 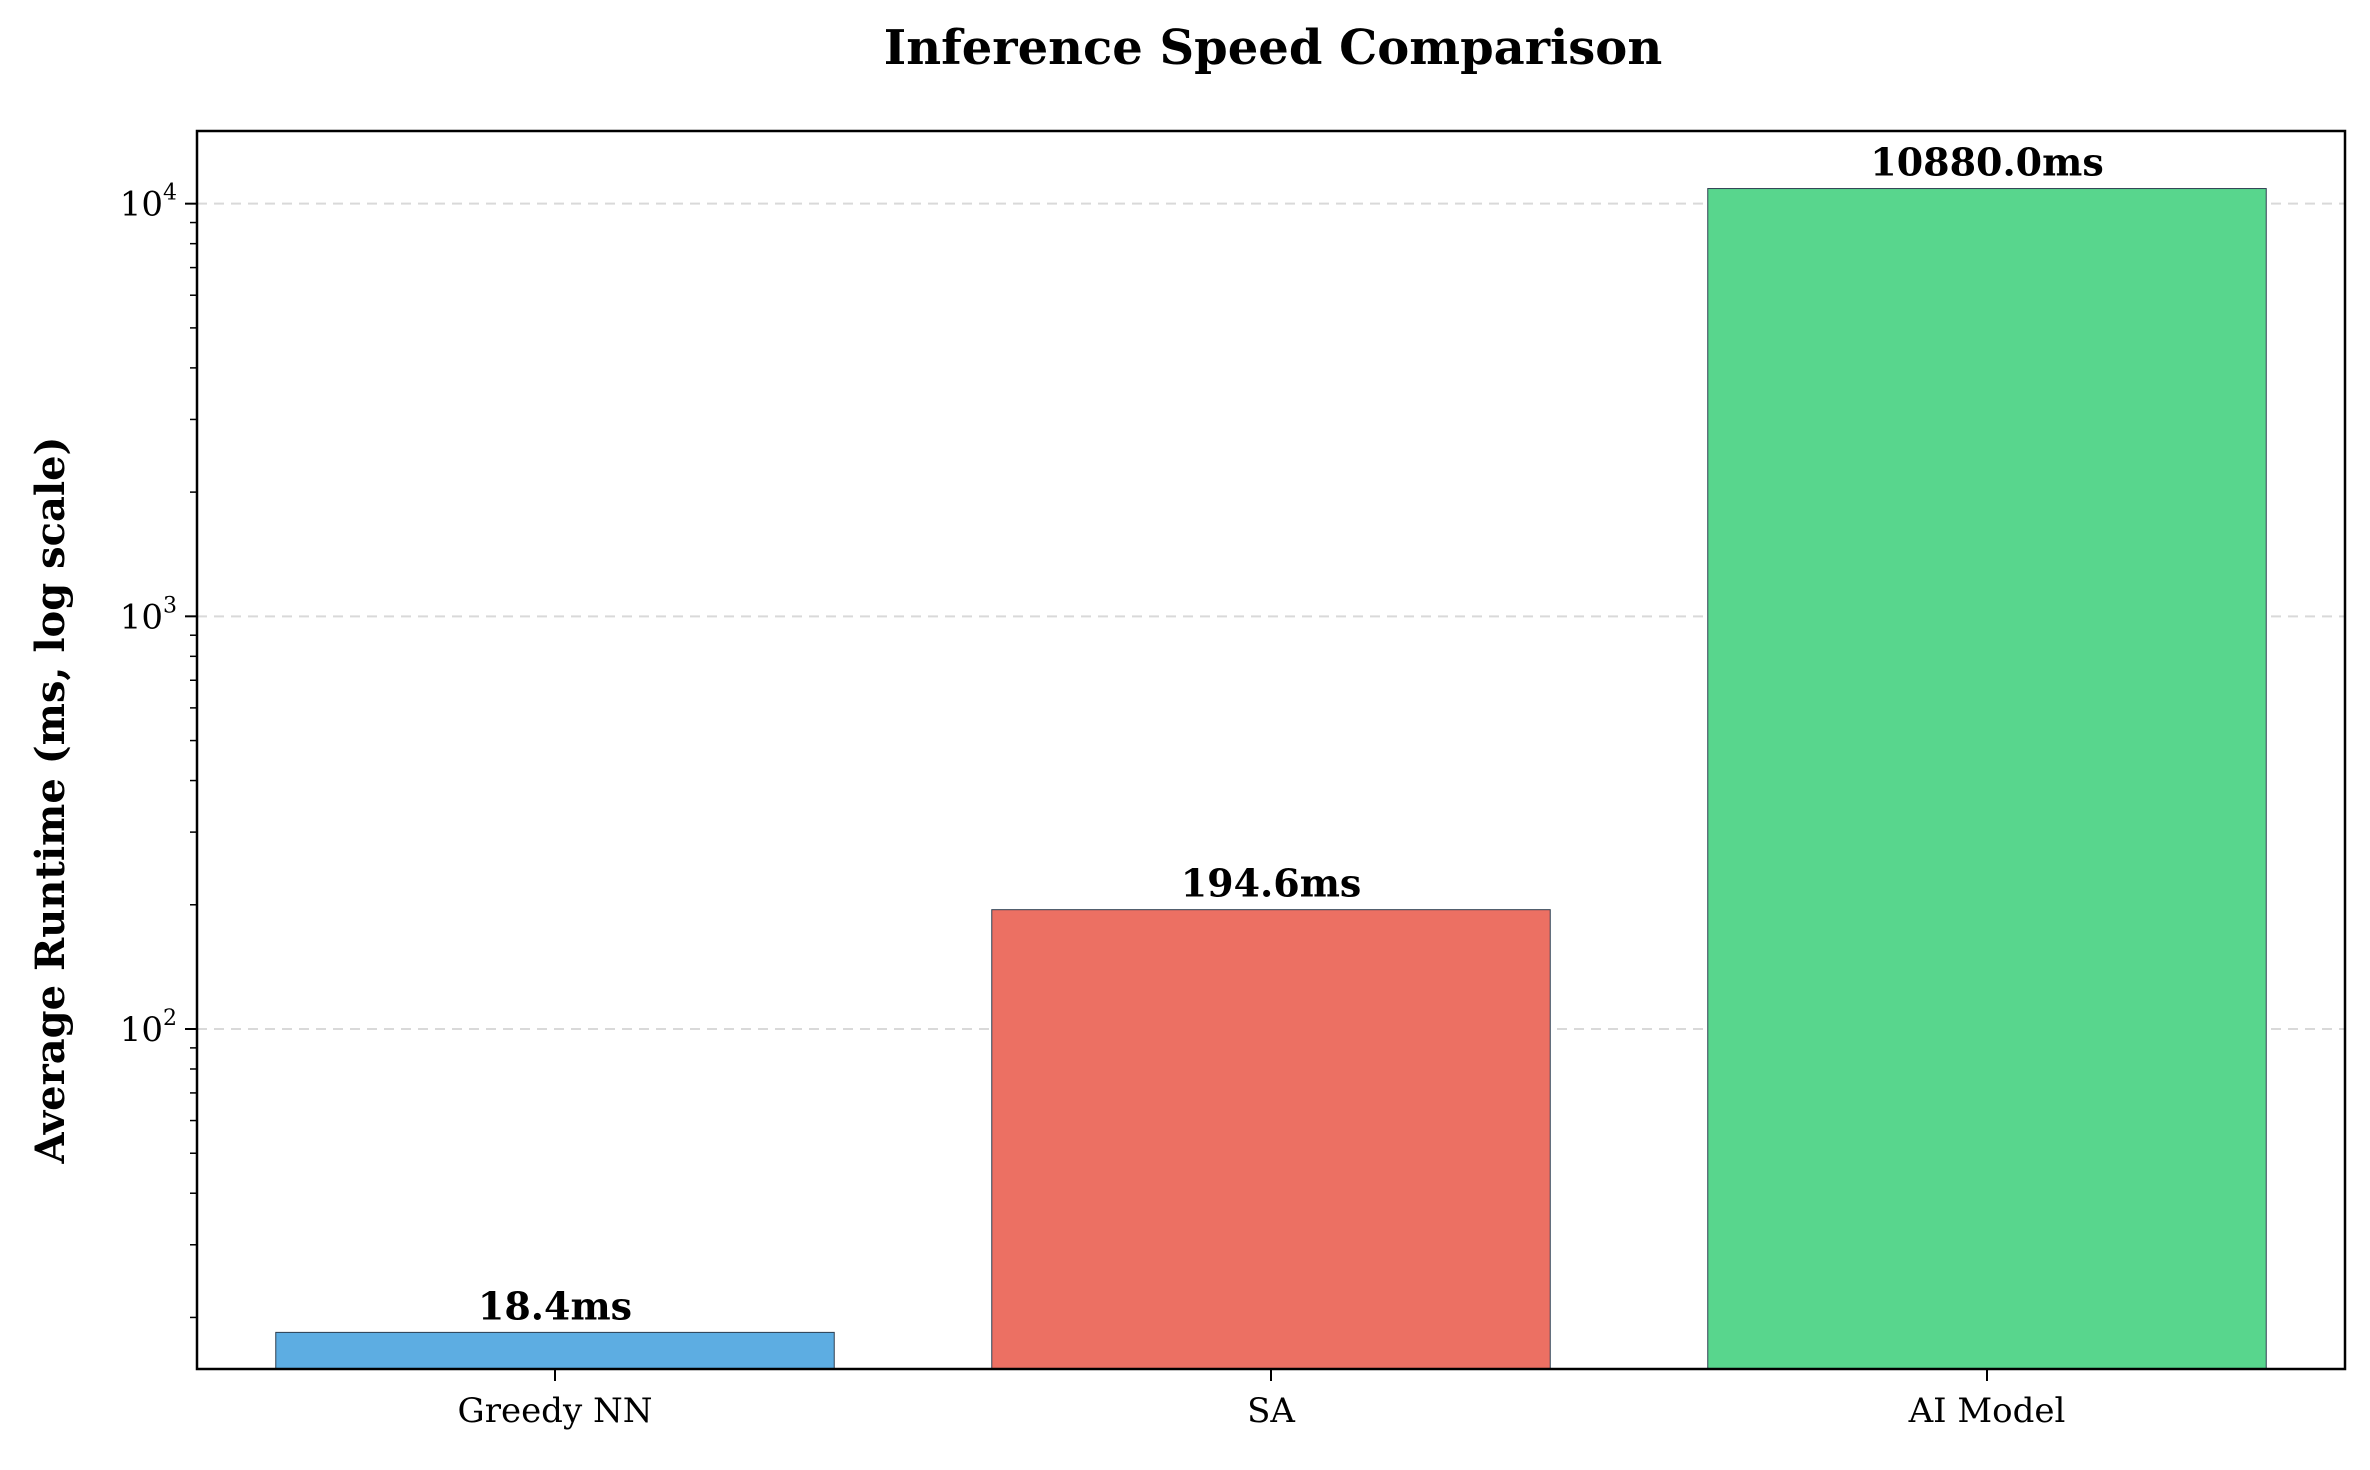 What do you see at coordinates (170, 605) in the screenshot?
I see `y-tick-label-exponent: 3` at bounding box center [170, 605].